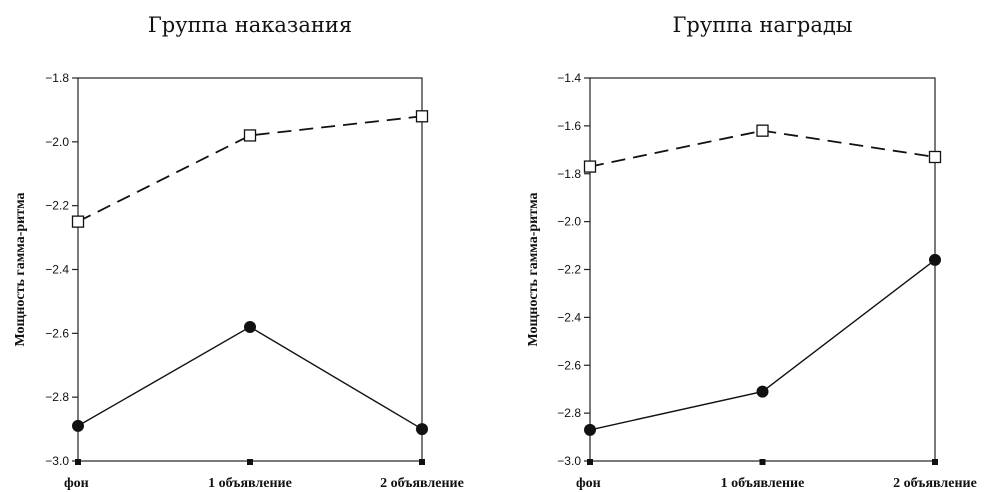 This screenshot has width=984, height=492. Describe the element at coordinates (762, 25) in the screenshot. I see `chart-title: Группа награды` at that location.